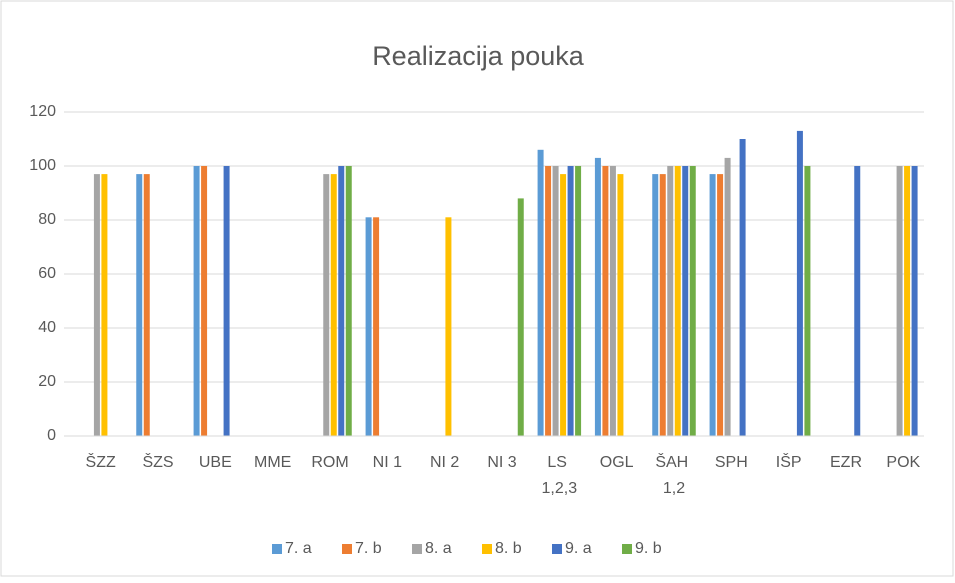 Image resolution: width=955 pixels, height=583 pixels. Describe the element at coordinates (501, 462) in the screenshot. I see `x-tick-label: NI 3` at that location.